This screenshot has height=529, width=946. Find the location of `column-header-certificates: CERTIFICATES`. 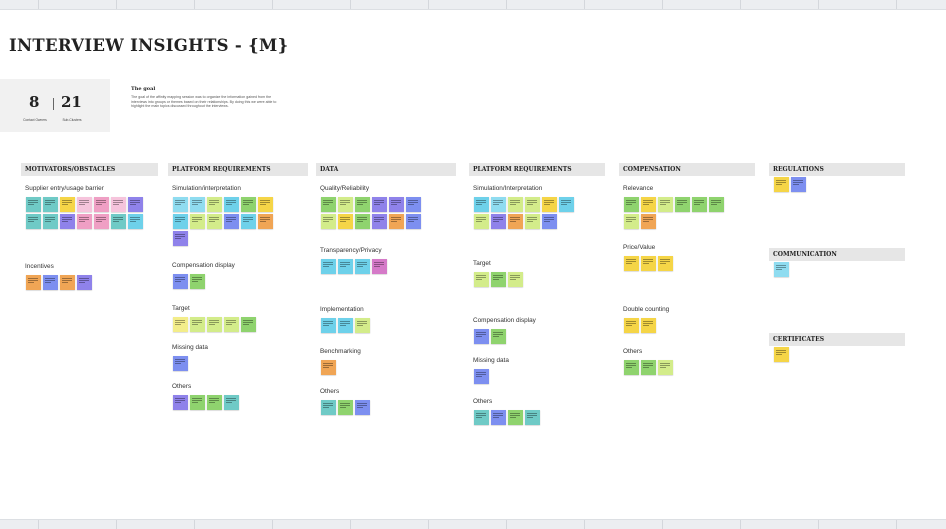

column-header-certificates: CERTIFICATES is located at coordinates (837, 339).